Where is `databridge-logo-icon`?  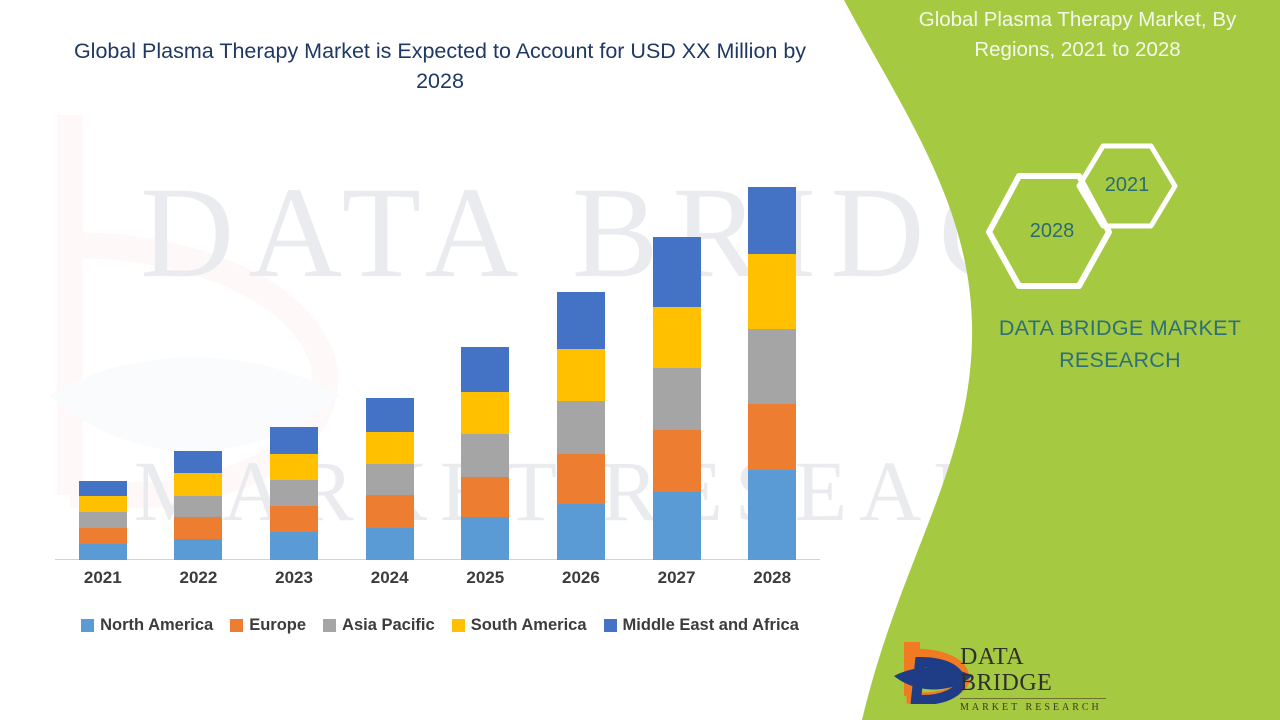
databridge-logo-icon is located at coordinates (933, 673).